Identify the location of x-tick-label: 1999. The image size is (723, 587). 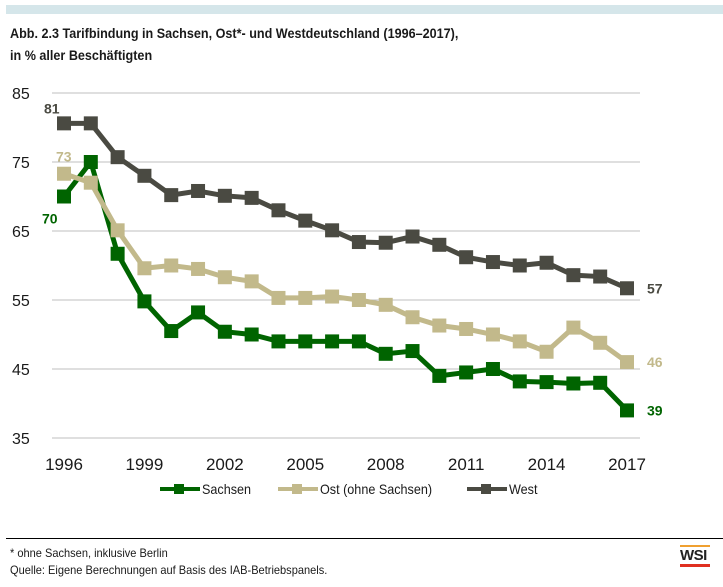
(145, 464).